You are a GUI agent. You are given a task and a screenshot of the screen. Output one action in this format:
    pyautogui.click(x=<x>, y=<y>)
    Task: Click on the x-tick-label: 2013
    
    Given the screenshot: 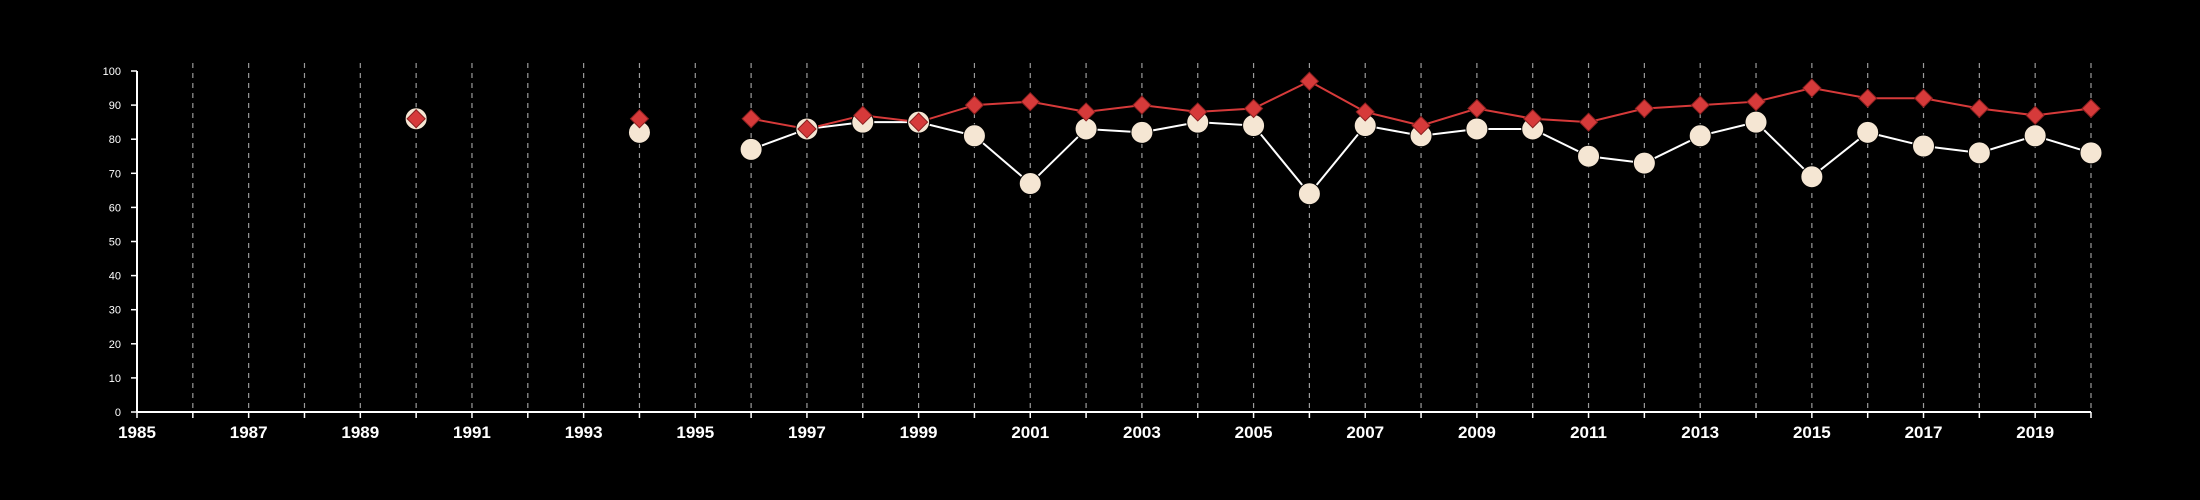 What is the action you would take?
    pyautogui.click(x=1700, y=432)
    